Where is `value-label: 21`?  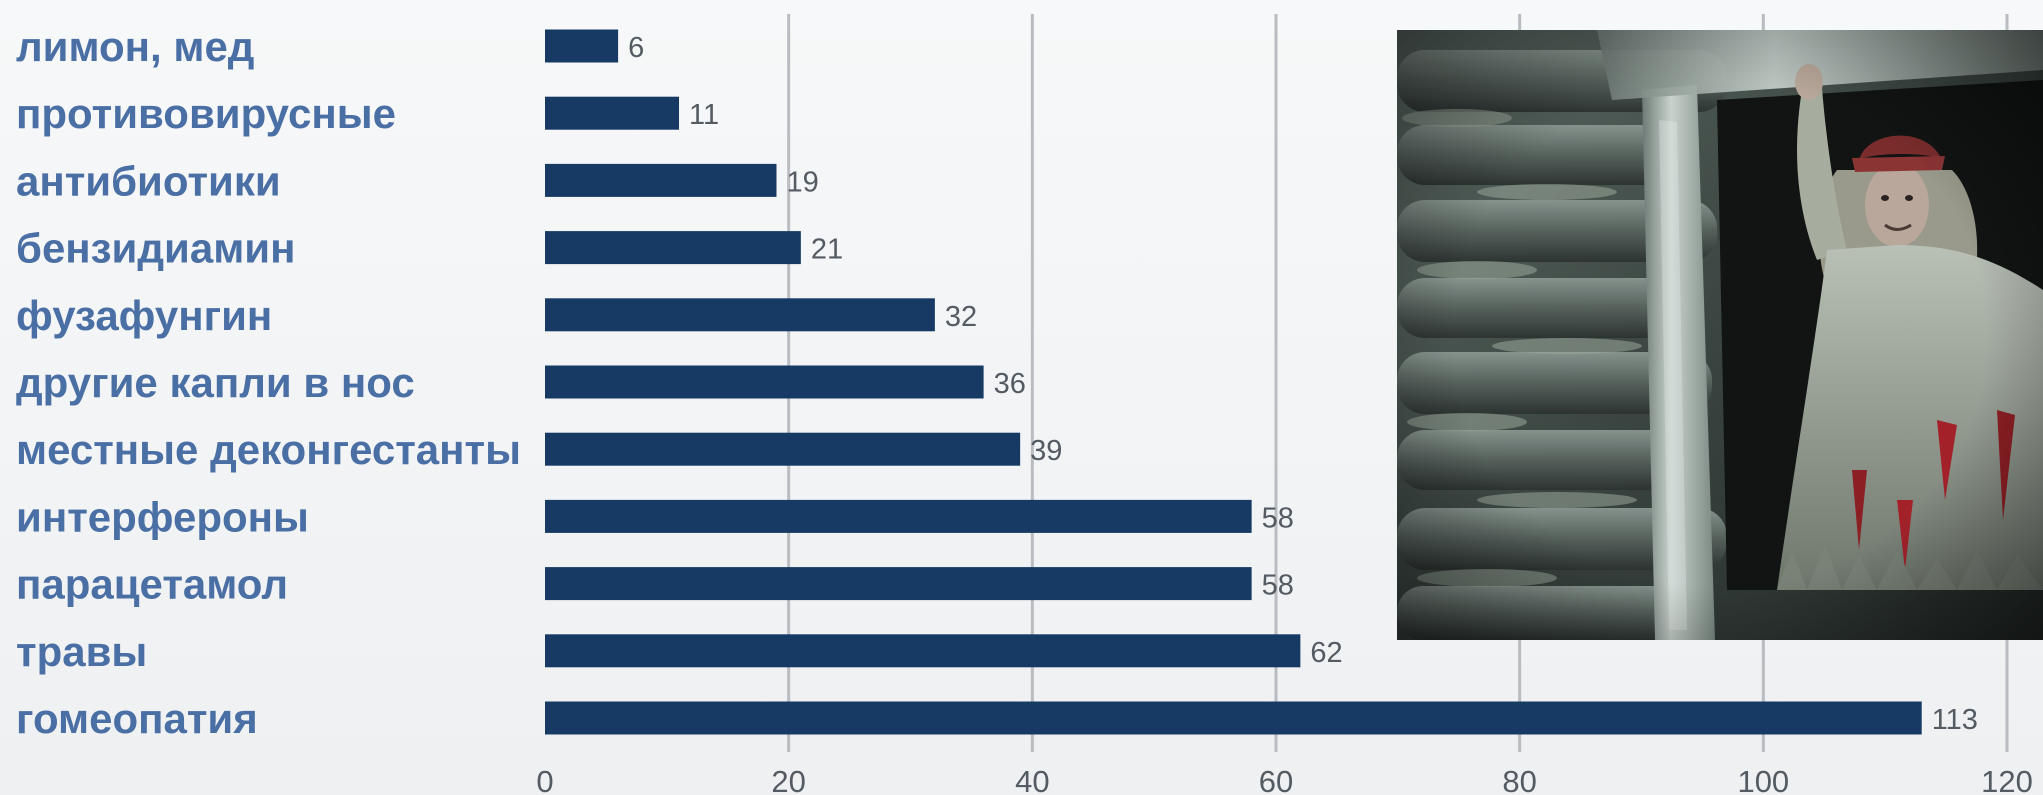 value-label: 21 is located at coordinates (827, 250).